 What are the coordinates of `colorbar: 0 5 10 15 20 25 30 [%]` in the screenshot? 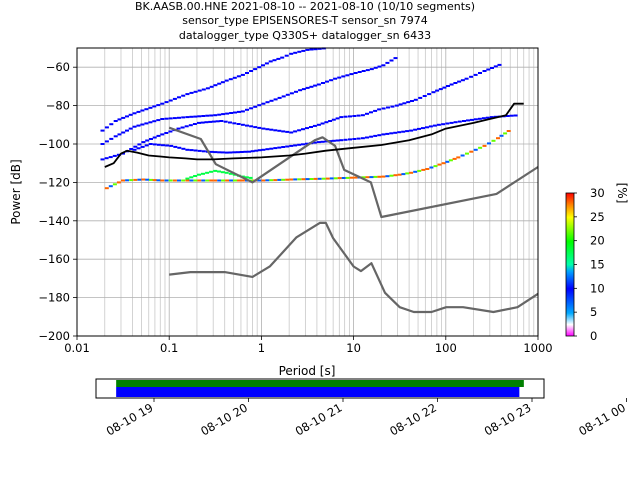 It's located at (597, 263).